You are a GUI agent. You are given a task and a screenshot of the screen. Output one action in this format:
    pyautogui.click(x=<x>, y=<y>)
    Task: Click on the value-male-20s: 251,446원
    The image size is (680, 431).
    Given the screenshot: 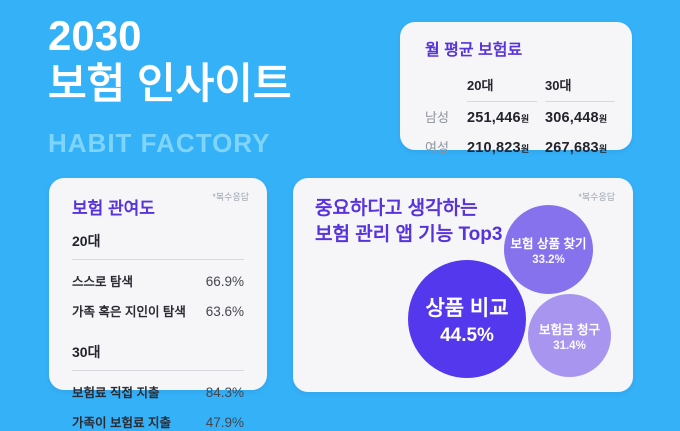 What is the action you would take?
    pyautogui.click(x=506, y=118)
    